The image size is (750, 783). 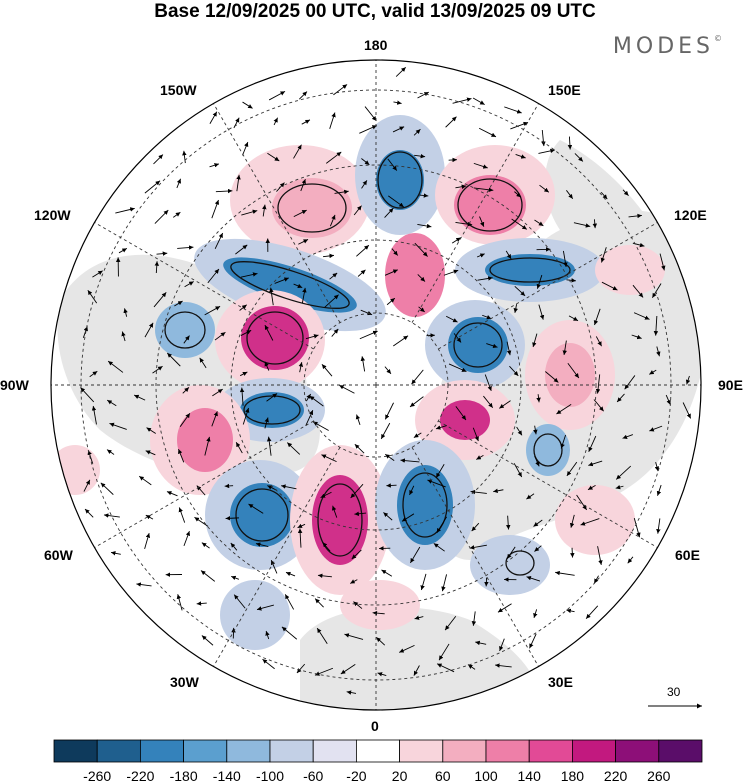 I want to click on land-siberia, so click(x=602, y=199).